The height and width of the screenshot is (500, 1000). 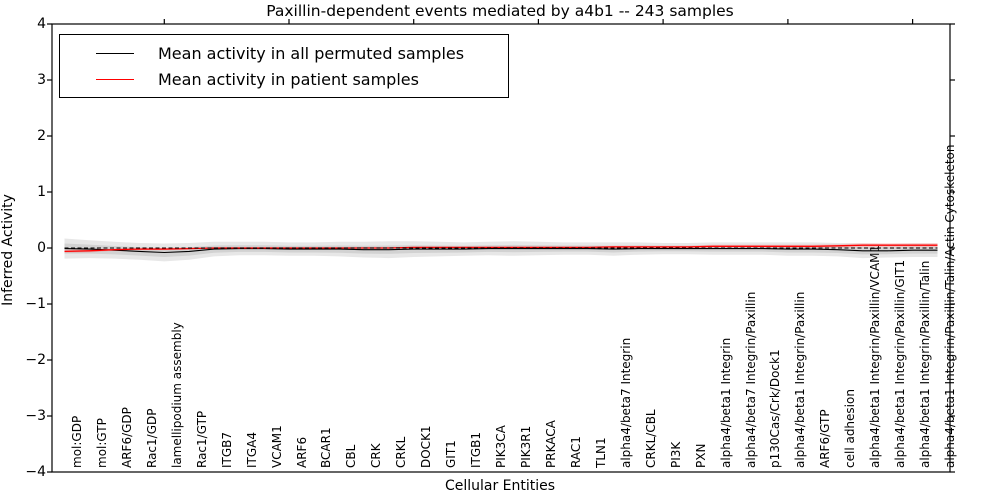 What do you see at coordinates (675, 454) in the screenshot?
I see `x-category-label: PI3K` at bounding box center [675, 454].